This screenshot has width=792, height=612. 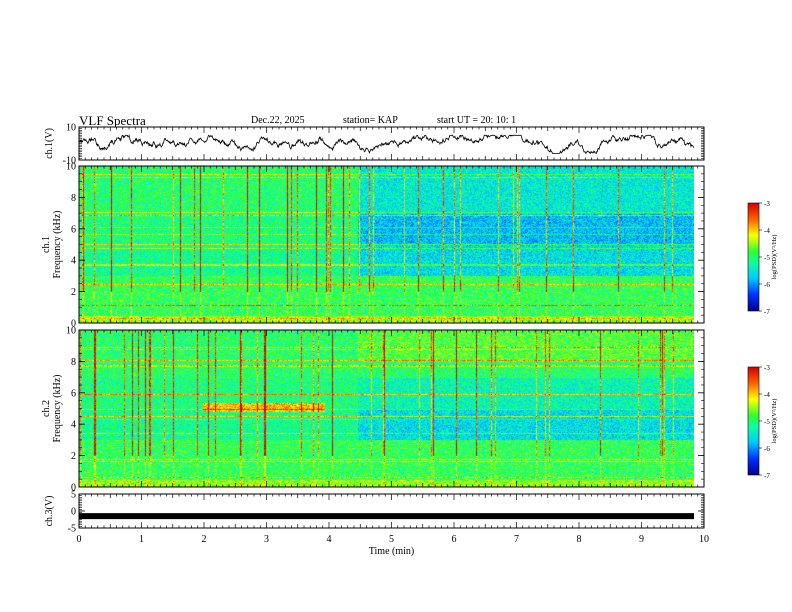 I want to click on x-tick-label: 4, so click(x=329, y=539).